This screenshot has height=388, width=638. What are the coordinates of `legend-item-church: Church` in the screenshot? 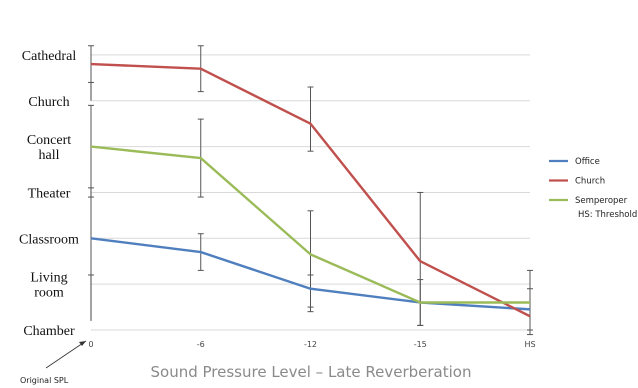 It's located at (577, 182).